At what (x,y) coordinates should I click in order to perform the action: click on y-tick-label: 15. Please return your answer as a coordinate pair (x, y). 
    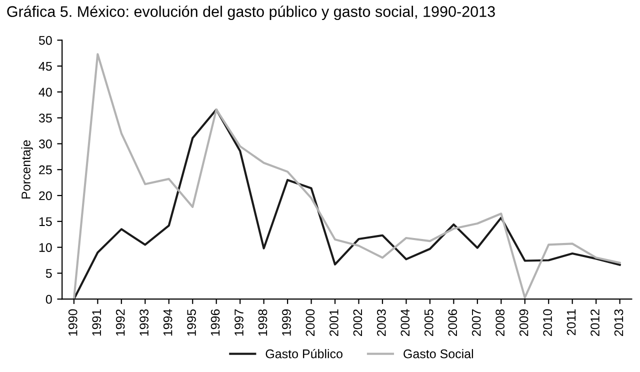
    Looking at the image, I should click on (45, 221).